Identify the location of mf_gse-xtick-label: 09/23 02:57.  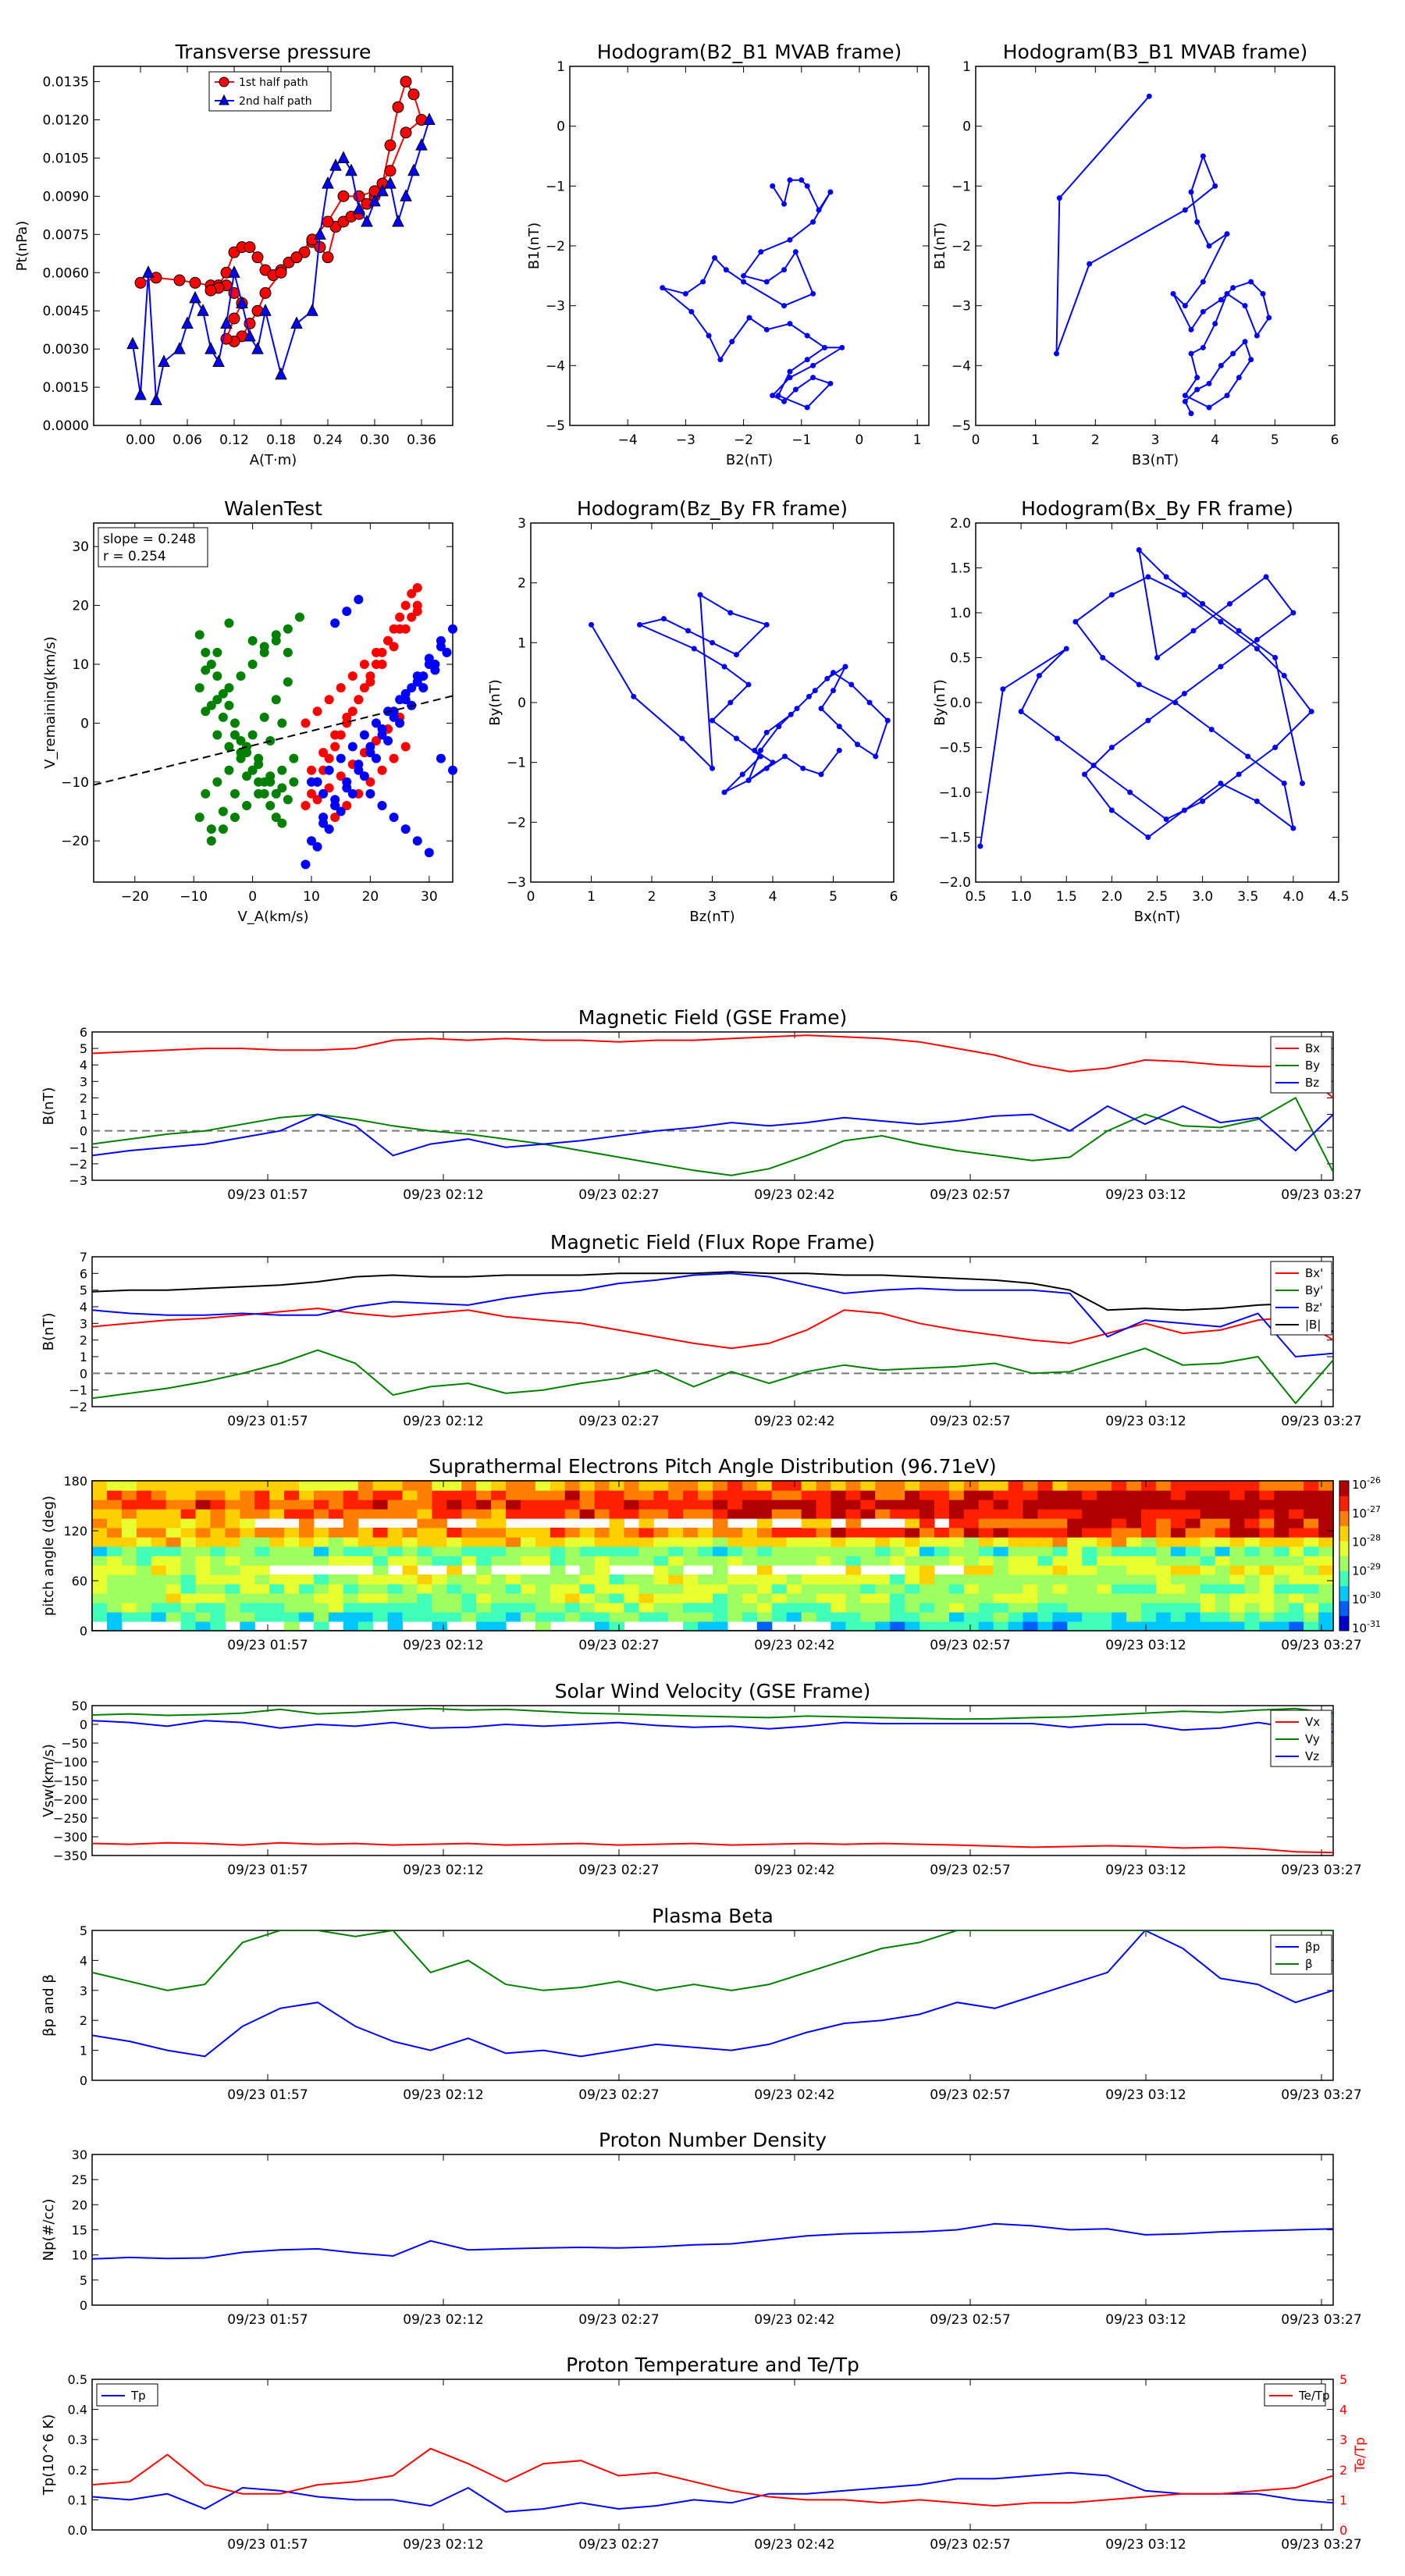
(970, 1195).